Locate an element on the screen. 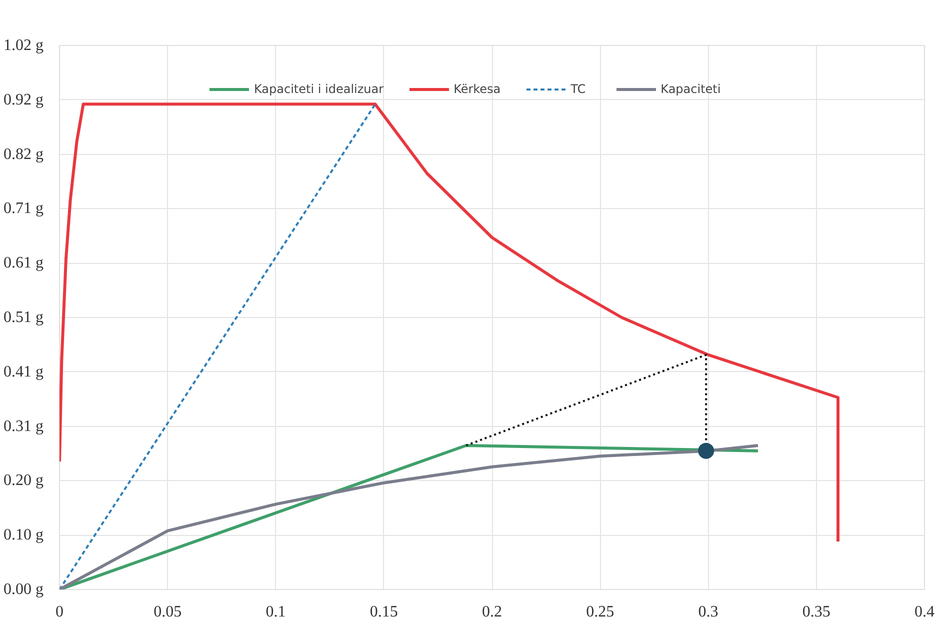 Image resolution: width=949 pixels, height=619 pixels. y-tick-label: 0.00 g is located at coordinates (24, 589).